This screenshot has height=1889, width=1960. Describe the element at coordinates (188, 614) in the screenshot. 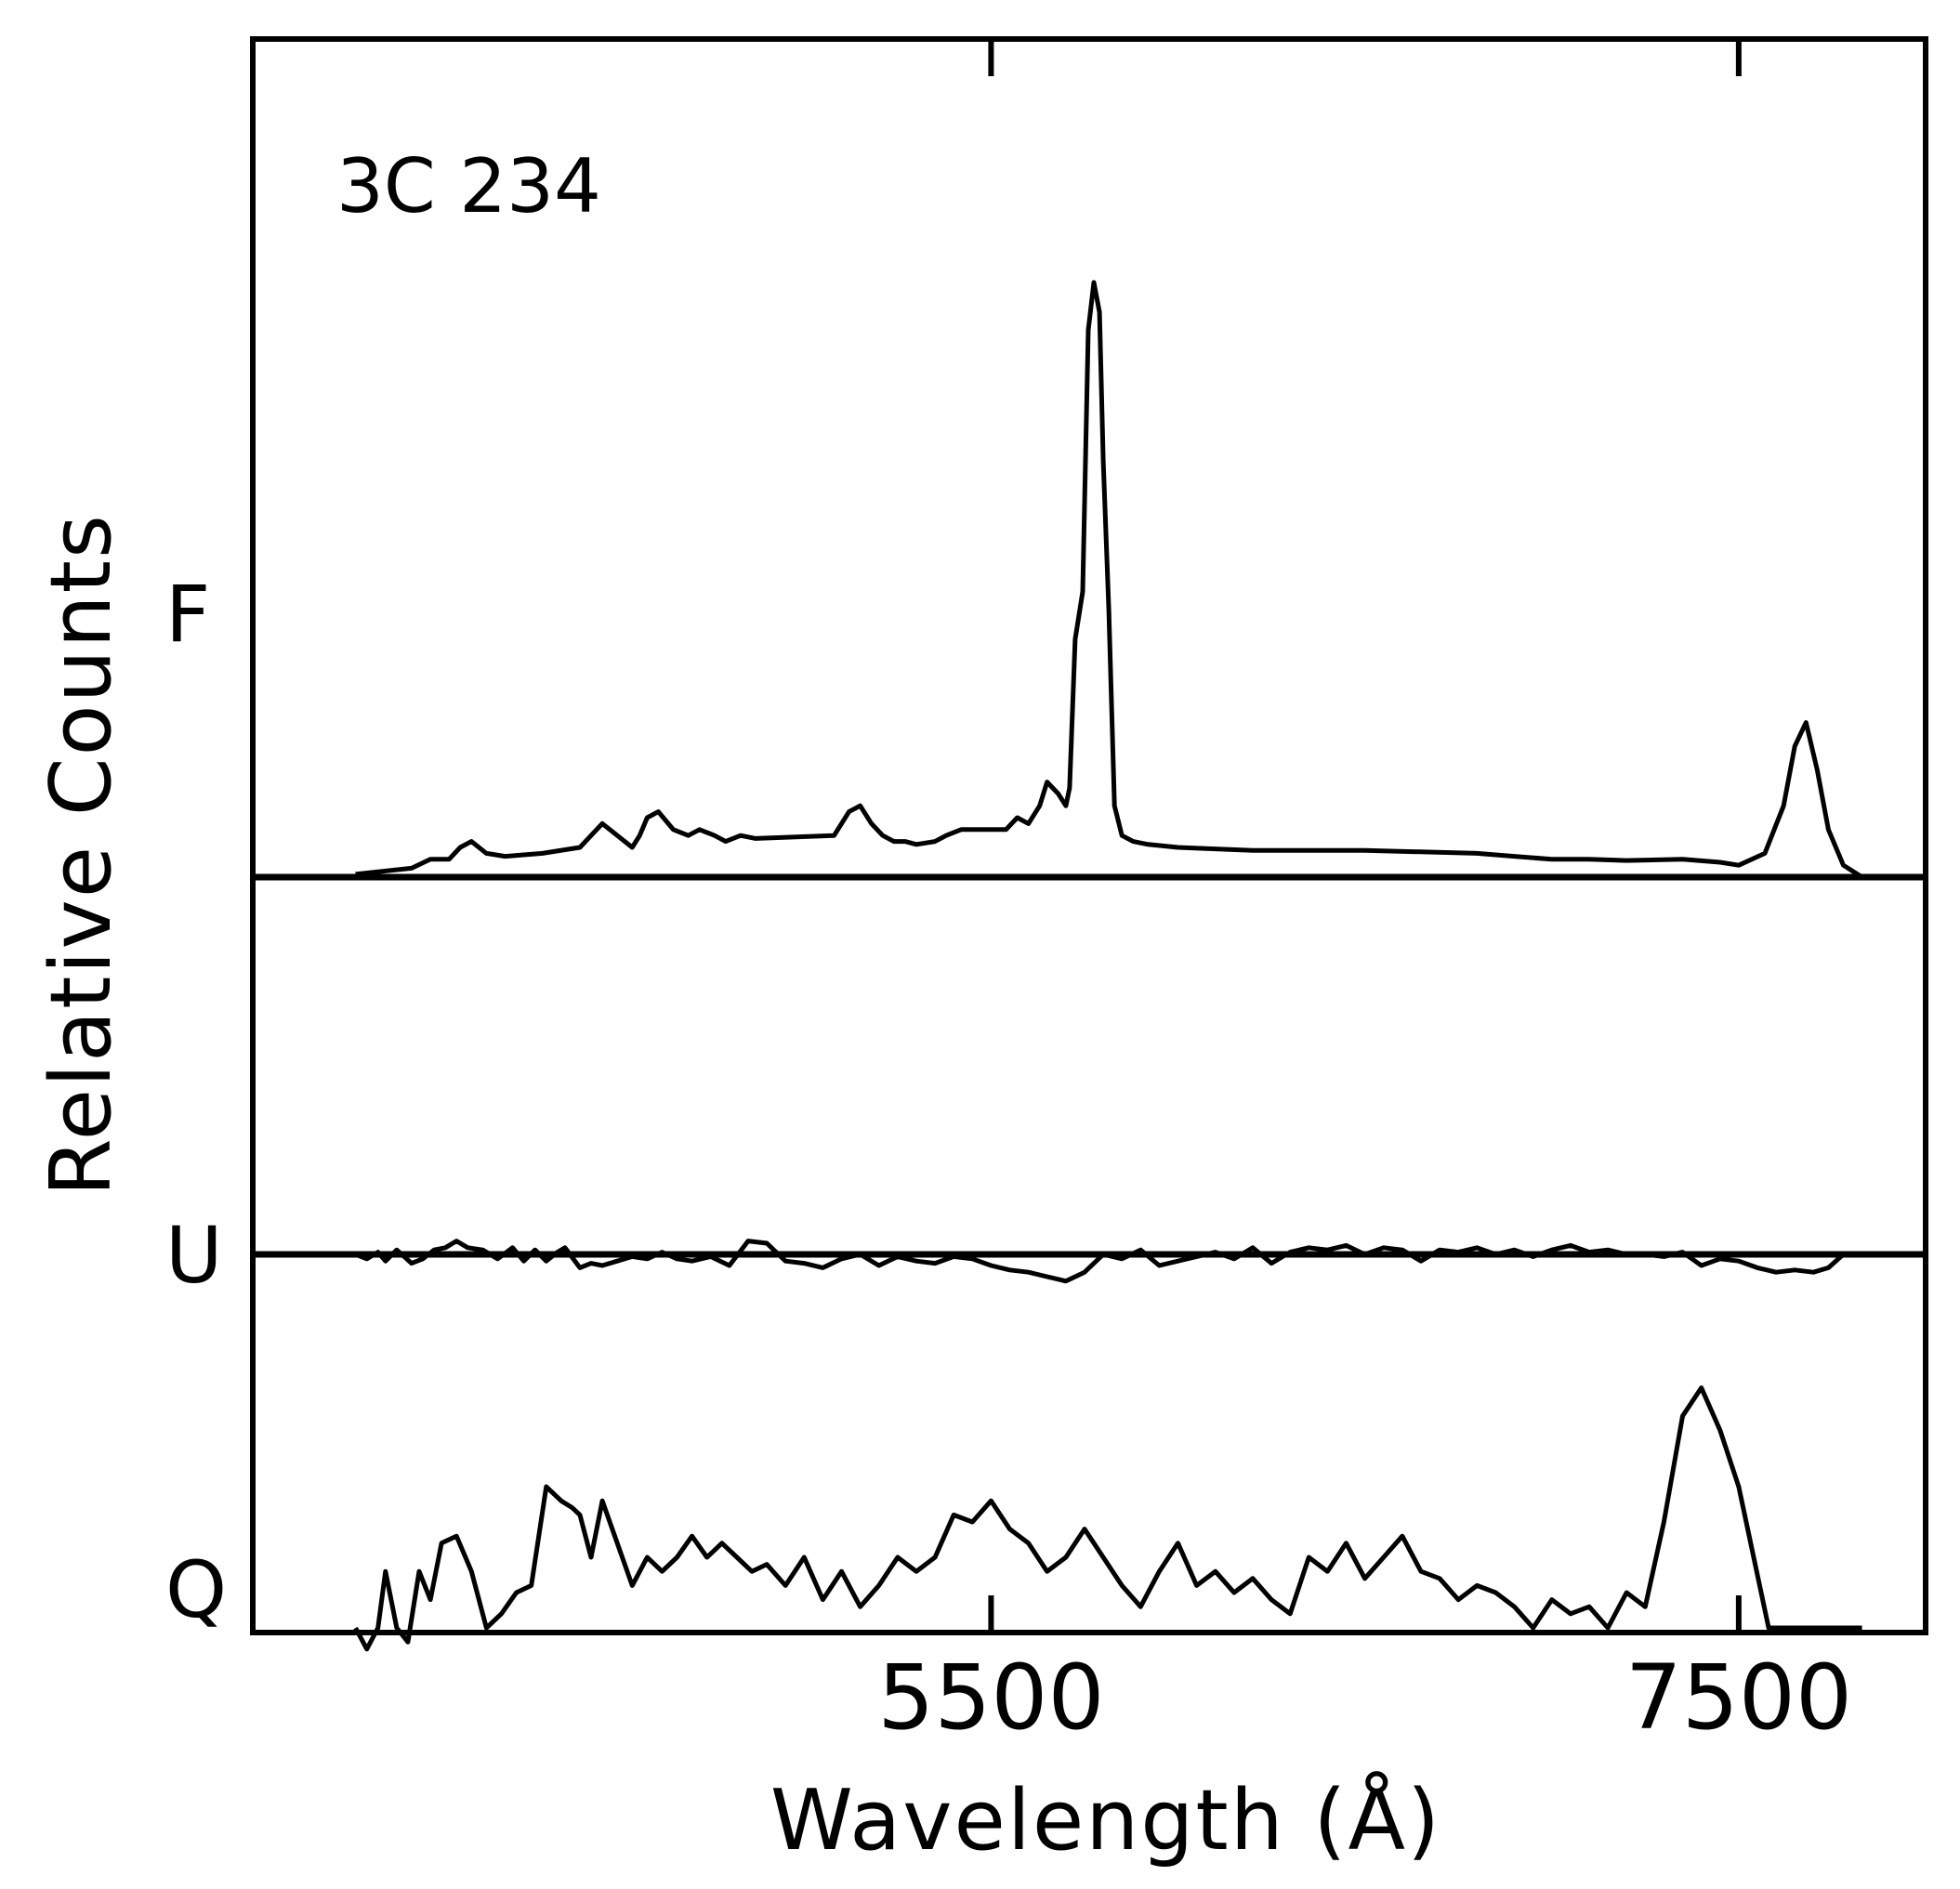

I see `panel-label-f: F` at that location.